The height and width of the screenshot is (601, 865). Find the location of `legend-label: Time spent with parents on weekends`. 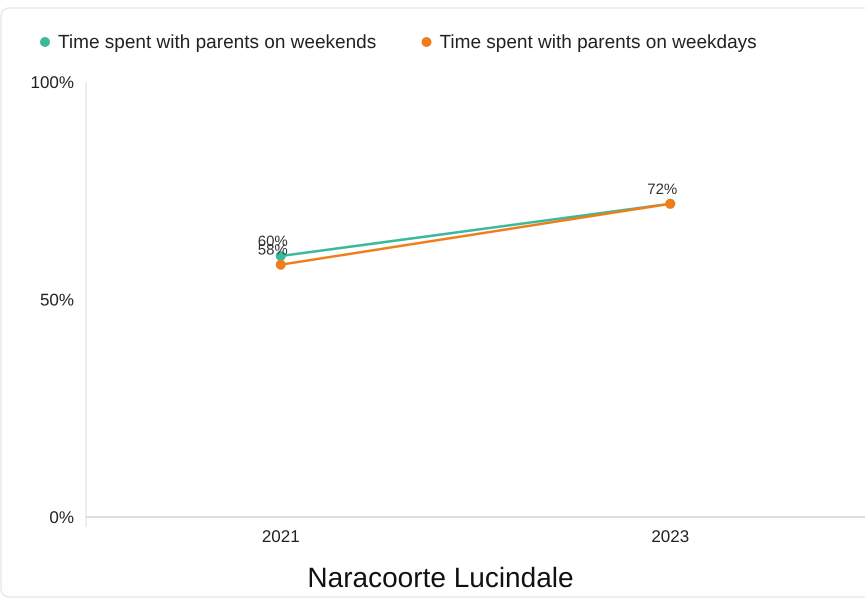

legend-label: Time spent with parents on weekends is located at coordinates (217, 42).